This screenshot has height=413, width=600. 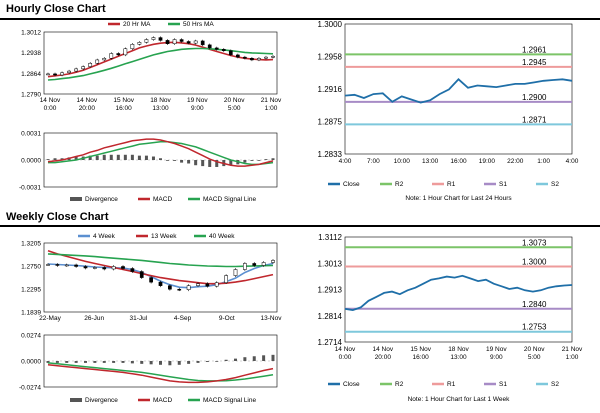 I want to click on legend-ma_13w: 13 Week, so click(x=164, y=236).